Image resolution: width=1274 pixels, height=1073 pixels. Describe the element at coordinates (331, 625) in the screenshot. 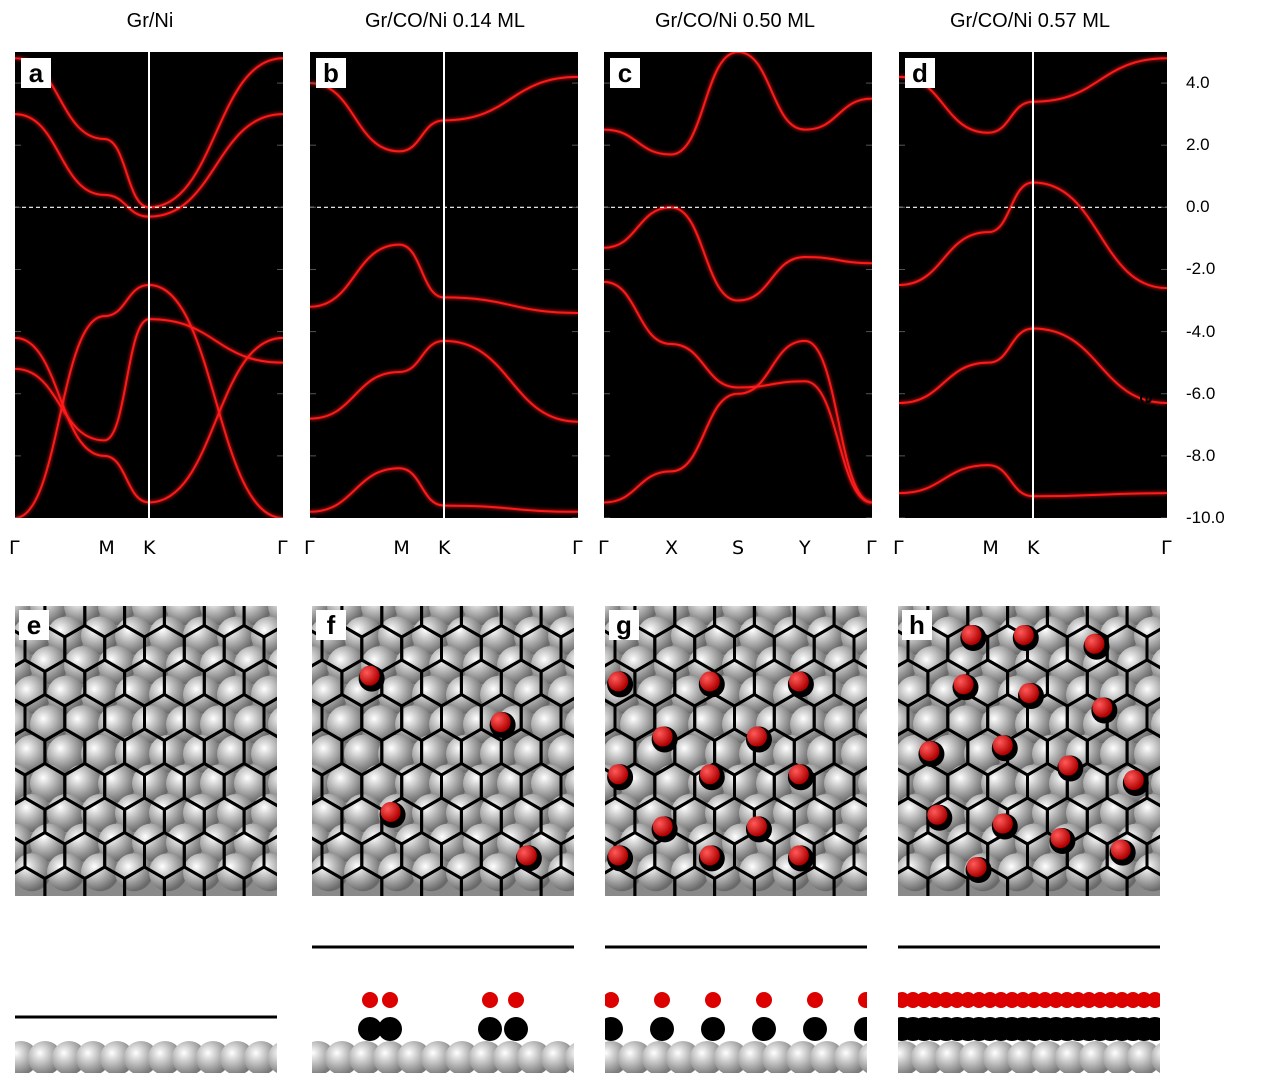

I see `panel-label-f: f` at that location.